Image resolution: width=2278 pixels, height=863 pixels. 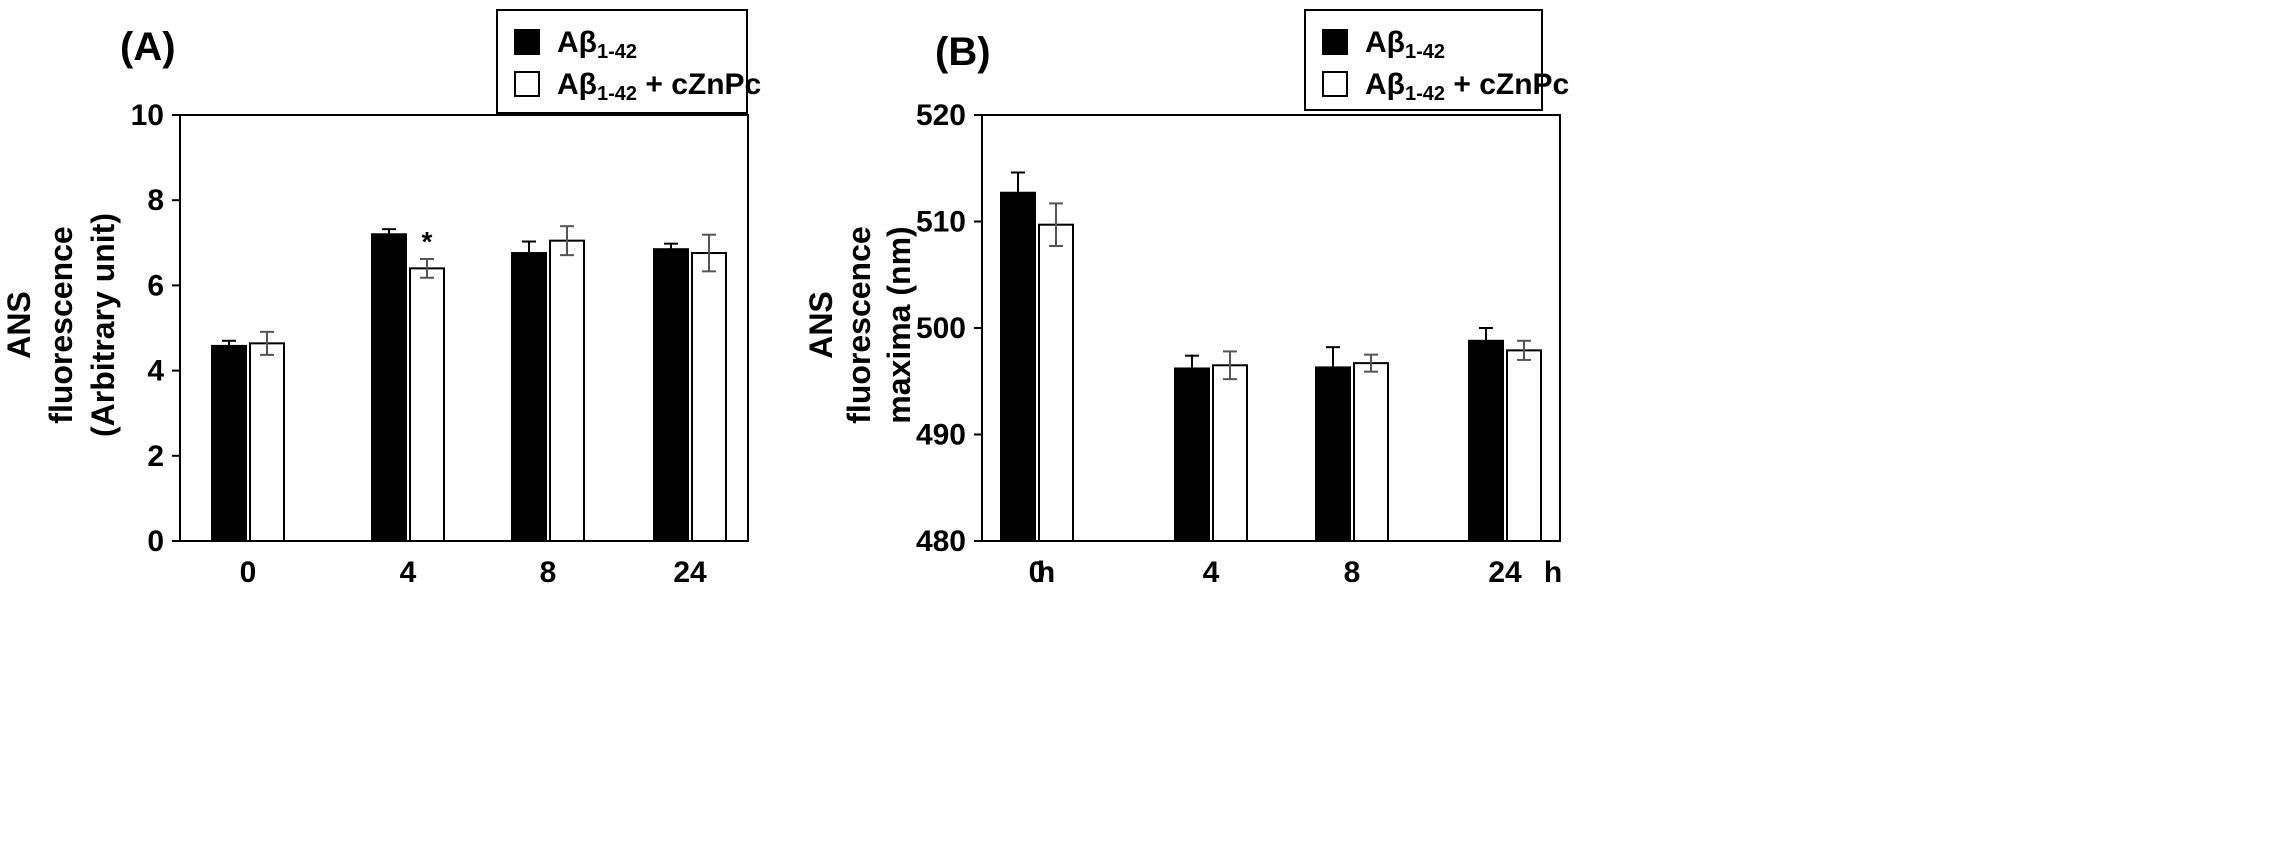 What do you see at coordinates (155, 456) in the screenshot?
I see `y-tick-label: 2` at bounding box center [155, 456].